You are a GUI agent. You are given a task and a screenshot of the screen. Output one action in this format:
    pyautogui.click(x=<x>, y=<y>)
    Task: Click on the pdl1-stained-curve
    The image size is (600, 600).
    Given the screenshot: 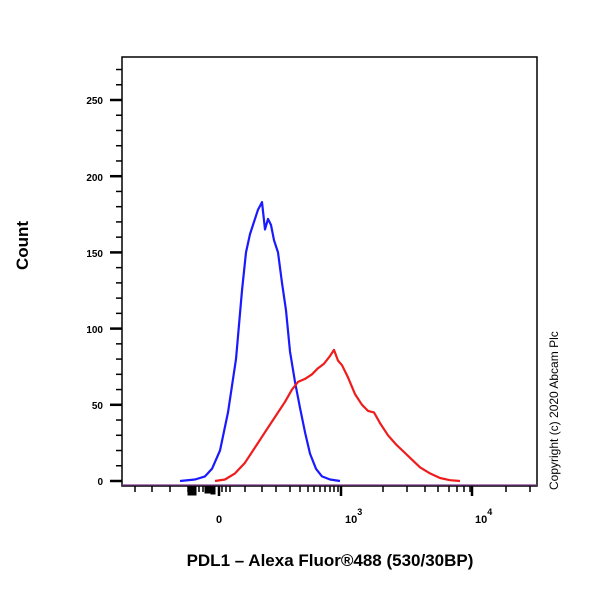 What is the action you would take?
    pyautogui.click(x=337, y=415)
    